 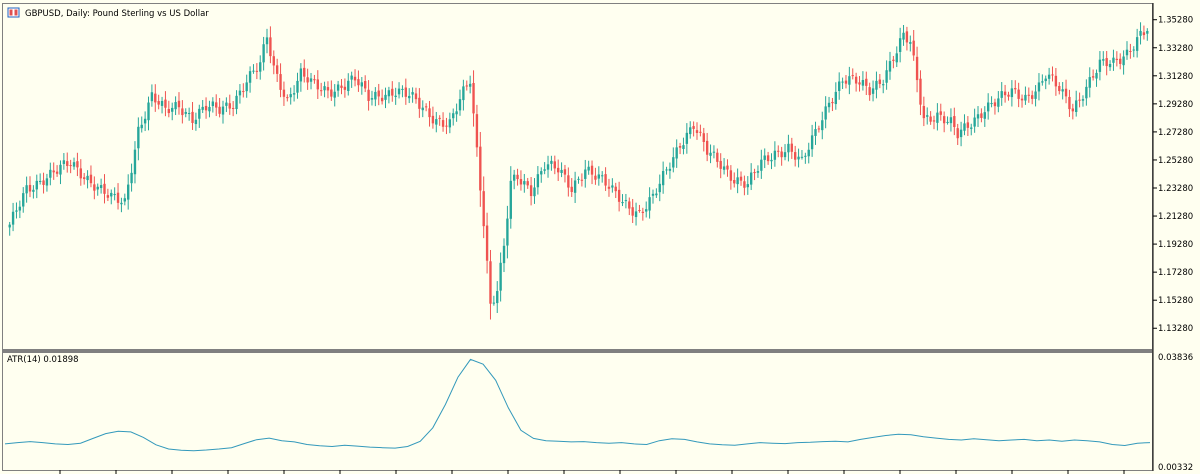 I want to click on price-tick-label: 1.25280, so click(x=1175, y=161).